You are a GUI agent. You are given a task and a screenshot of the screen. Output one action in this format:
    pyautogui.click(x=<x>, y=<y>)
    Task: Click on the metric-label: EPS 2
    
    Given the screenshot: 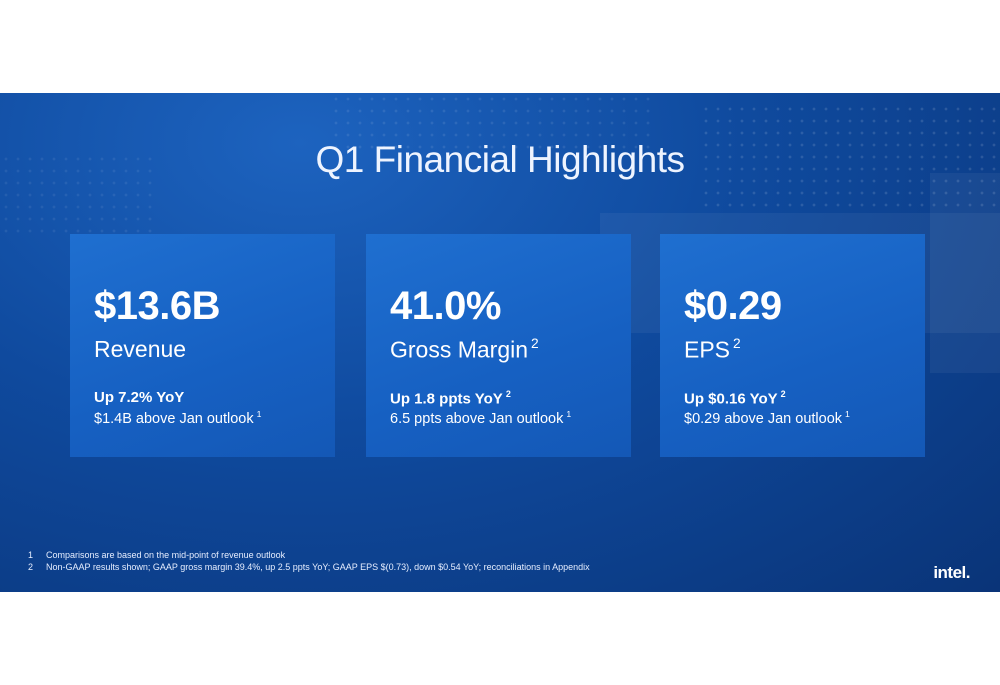 What is the action you would take?
    pyautogui.click(x=712, y=350)
    